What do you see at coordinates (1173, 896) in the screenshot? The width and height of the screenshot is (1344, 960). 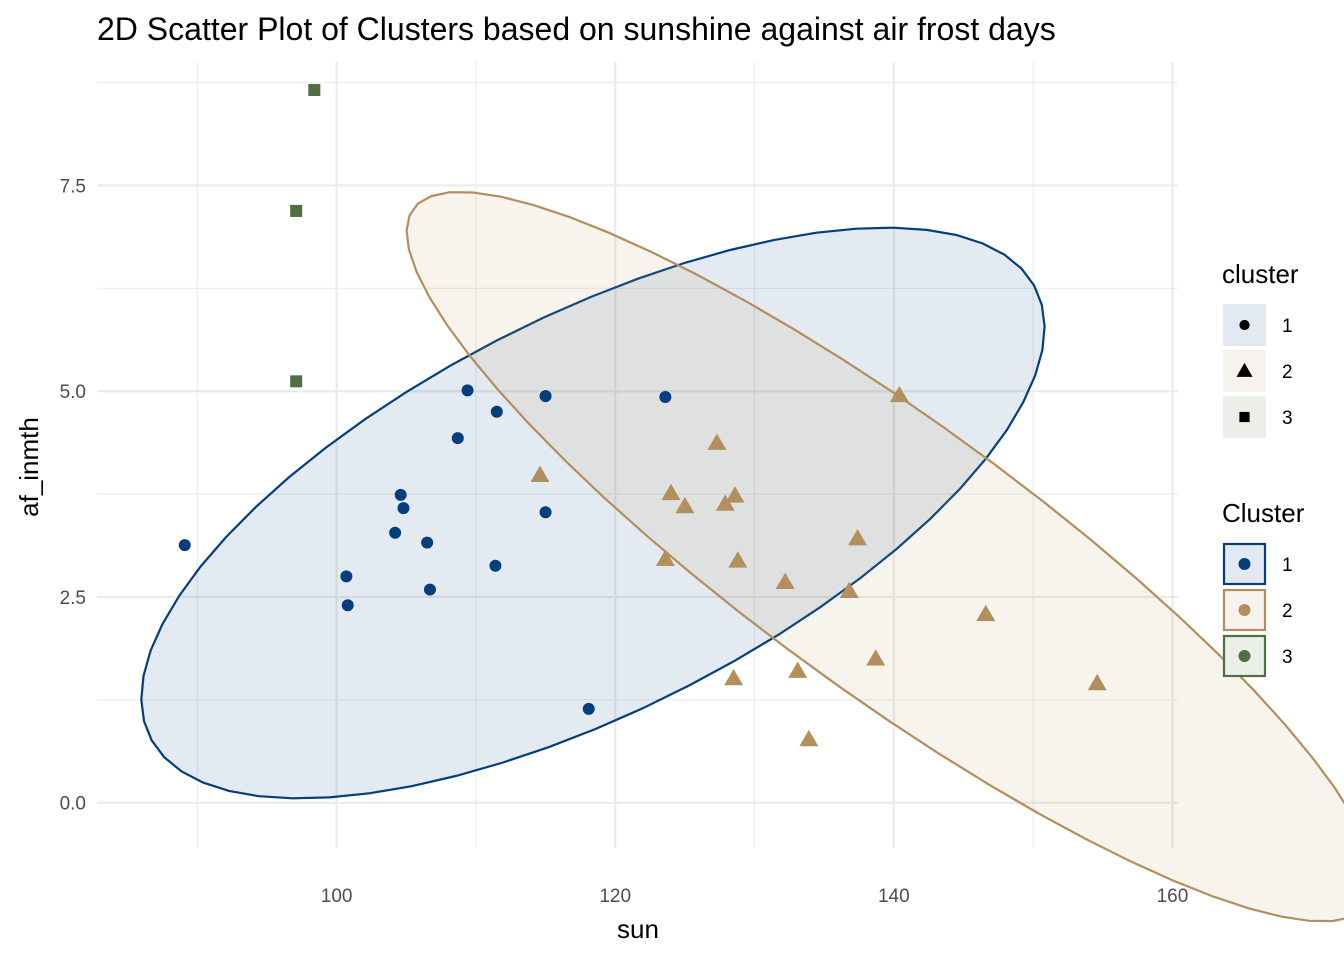 I see `x-tick-label: 160` at bounding box center [1173, 896].